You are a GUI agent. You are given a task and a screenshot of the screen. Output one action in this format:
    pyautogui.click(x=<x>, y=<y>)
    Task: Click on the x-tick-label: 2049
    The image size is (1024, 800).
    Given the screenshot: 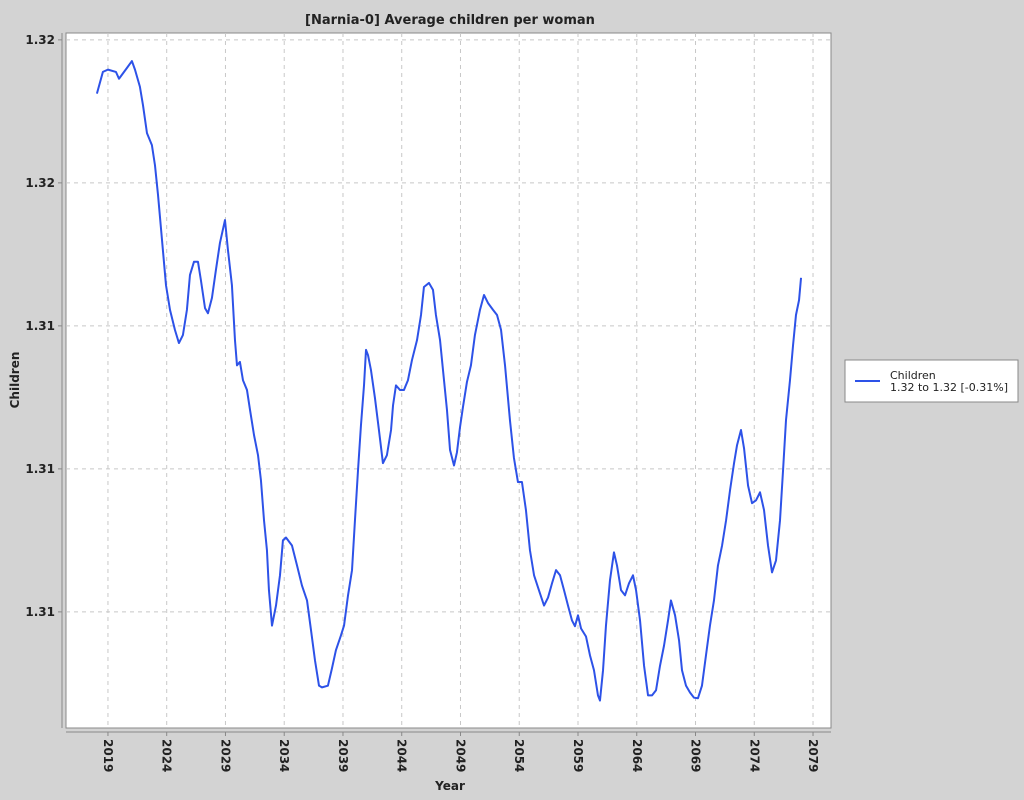 What is the action you would take?
    pyautogui.click(x=460, y=755)
    